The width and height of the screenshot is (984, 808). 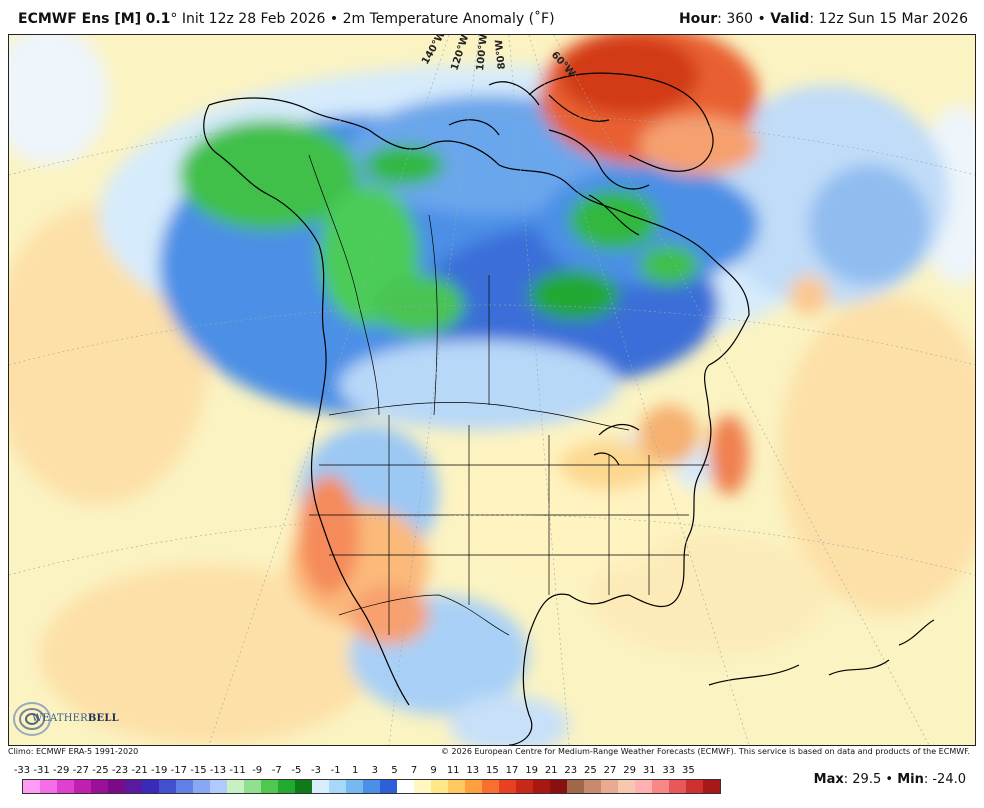 I want to click on legend-label: 35, so click(x=688, y=770).